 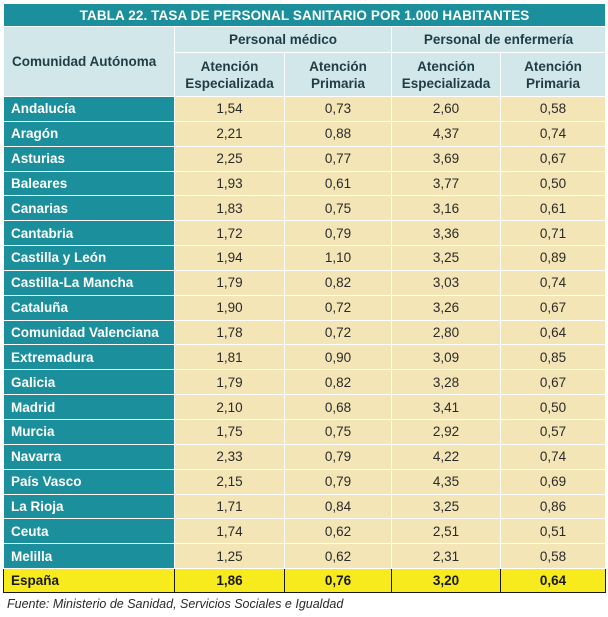 What do you see at coordinates (229, 431) in the screenshot?
I see `cell-value: 1,75` at bounding box center [229, 431].